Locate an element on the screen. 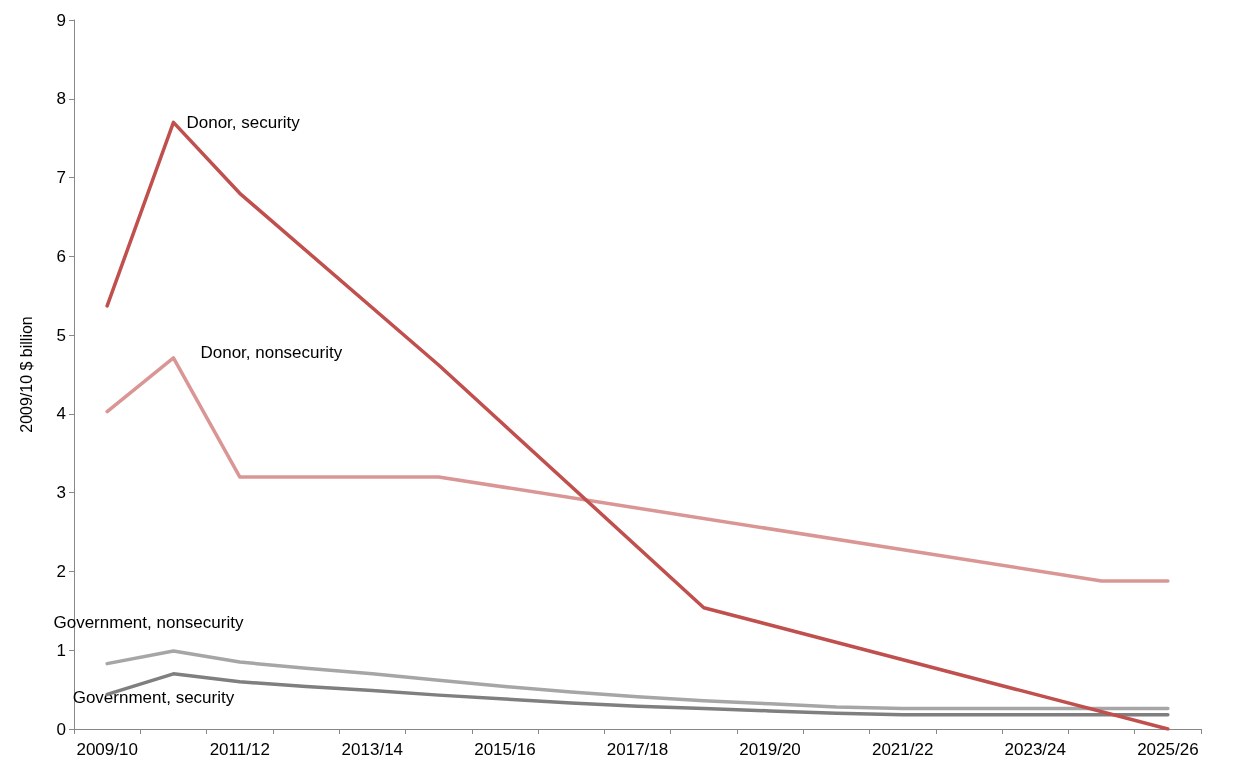 Image resolution: width=1239 pixels, height=783 pixels. y-tick-label: 2 is located at coordinates (61, 571).